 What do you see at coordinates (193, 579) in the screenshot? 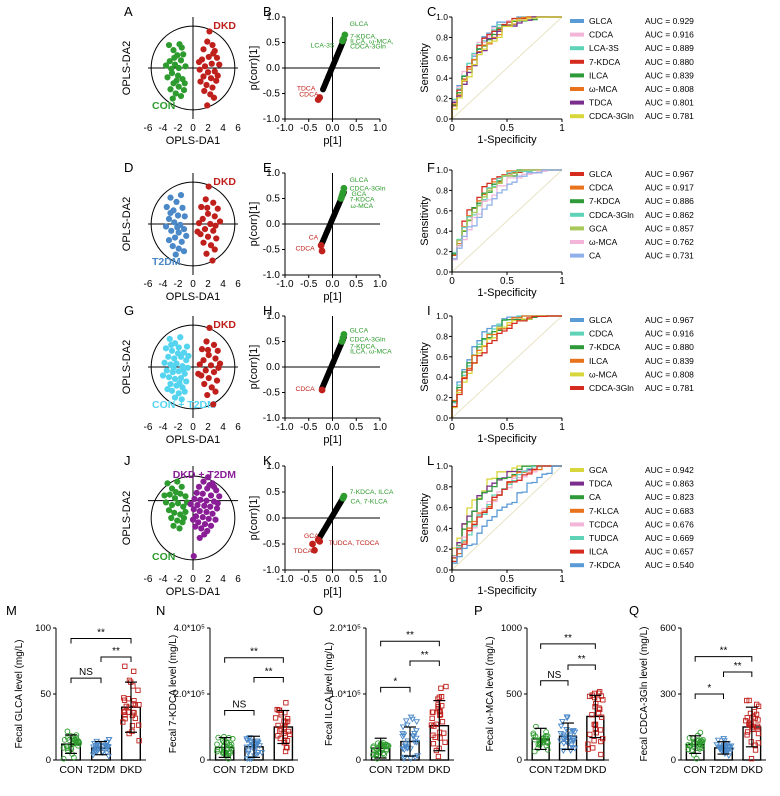
I see `x-tick-label: 0` at bounding box center [193, 579].